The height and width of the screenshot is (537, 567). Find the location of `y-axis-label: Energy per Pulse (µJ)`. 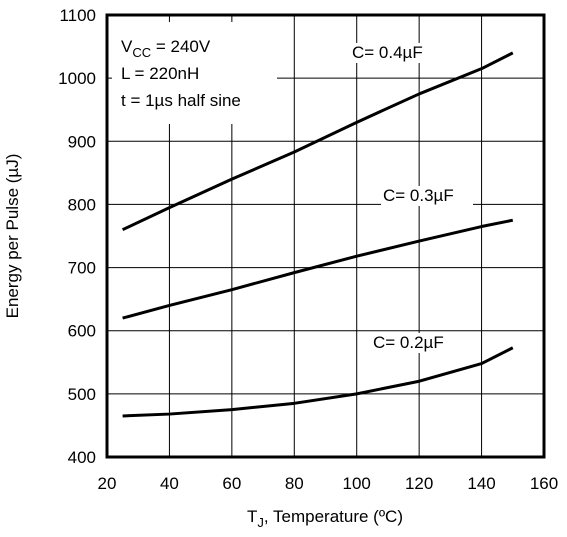

y-axis-label: Energy per Pulse (µJ) is located at coordinates (12, 236).